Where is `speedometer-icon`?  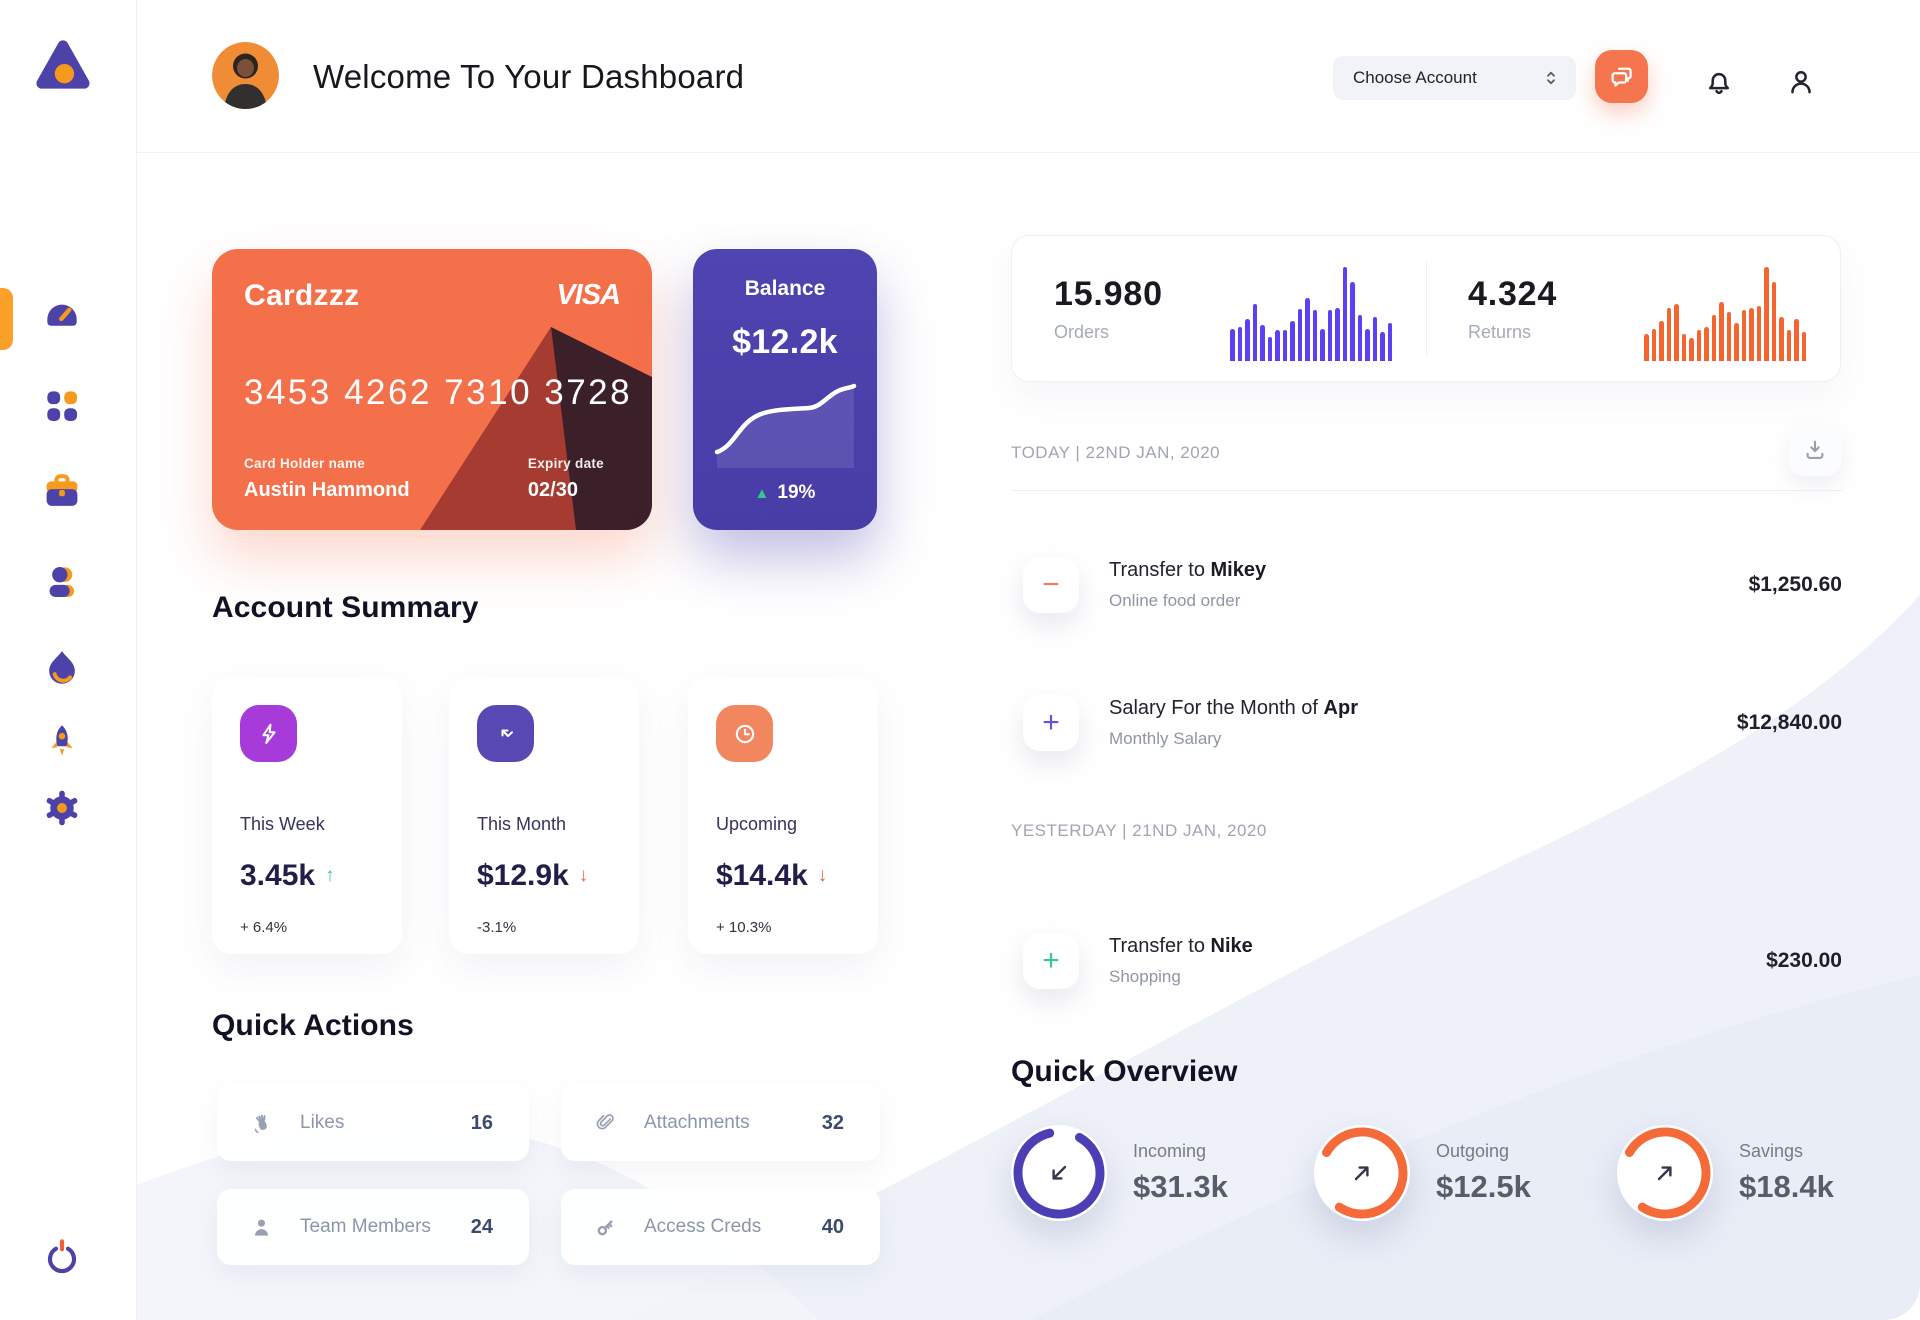
speedometer-icon is located at coordinates (62, 315).